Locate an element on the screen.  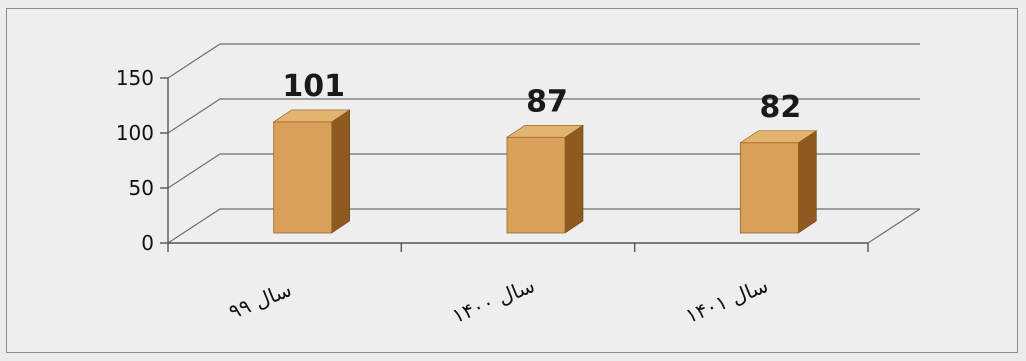
category-labels: سال ۹۹ سال ۱۴۰۰ سال ۱۴۰۱ is located at coordinates (498, 300).